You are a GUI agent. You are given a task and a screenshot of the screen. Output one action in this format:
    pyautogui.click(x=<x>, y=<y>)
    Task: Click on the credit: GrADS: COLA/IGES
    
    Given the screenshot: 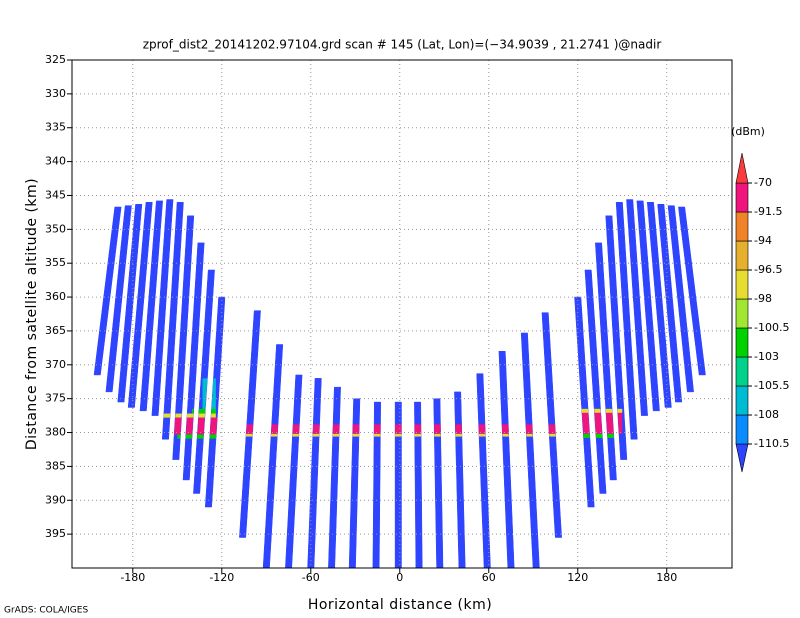 What is the action you would take?
    pyautogui.click(x=46, y=611)
    